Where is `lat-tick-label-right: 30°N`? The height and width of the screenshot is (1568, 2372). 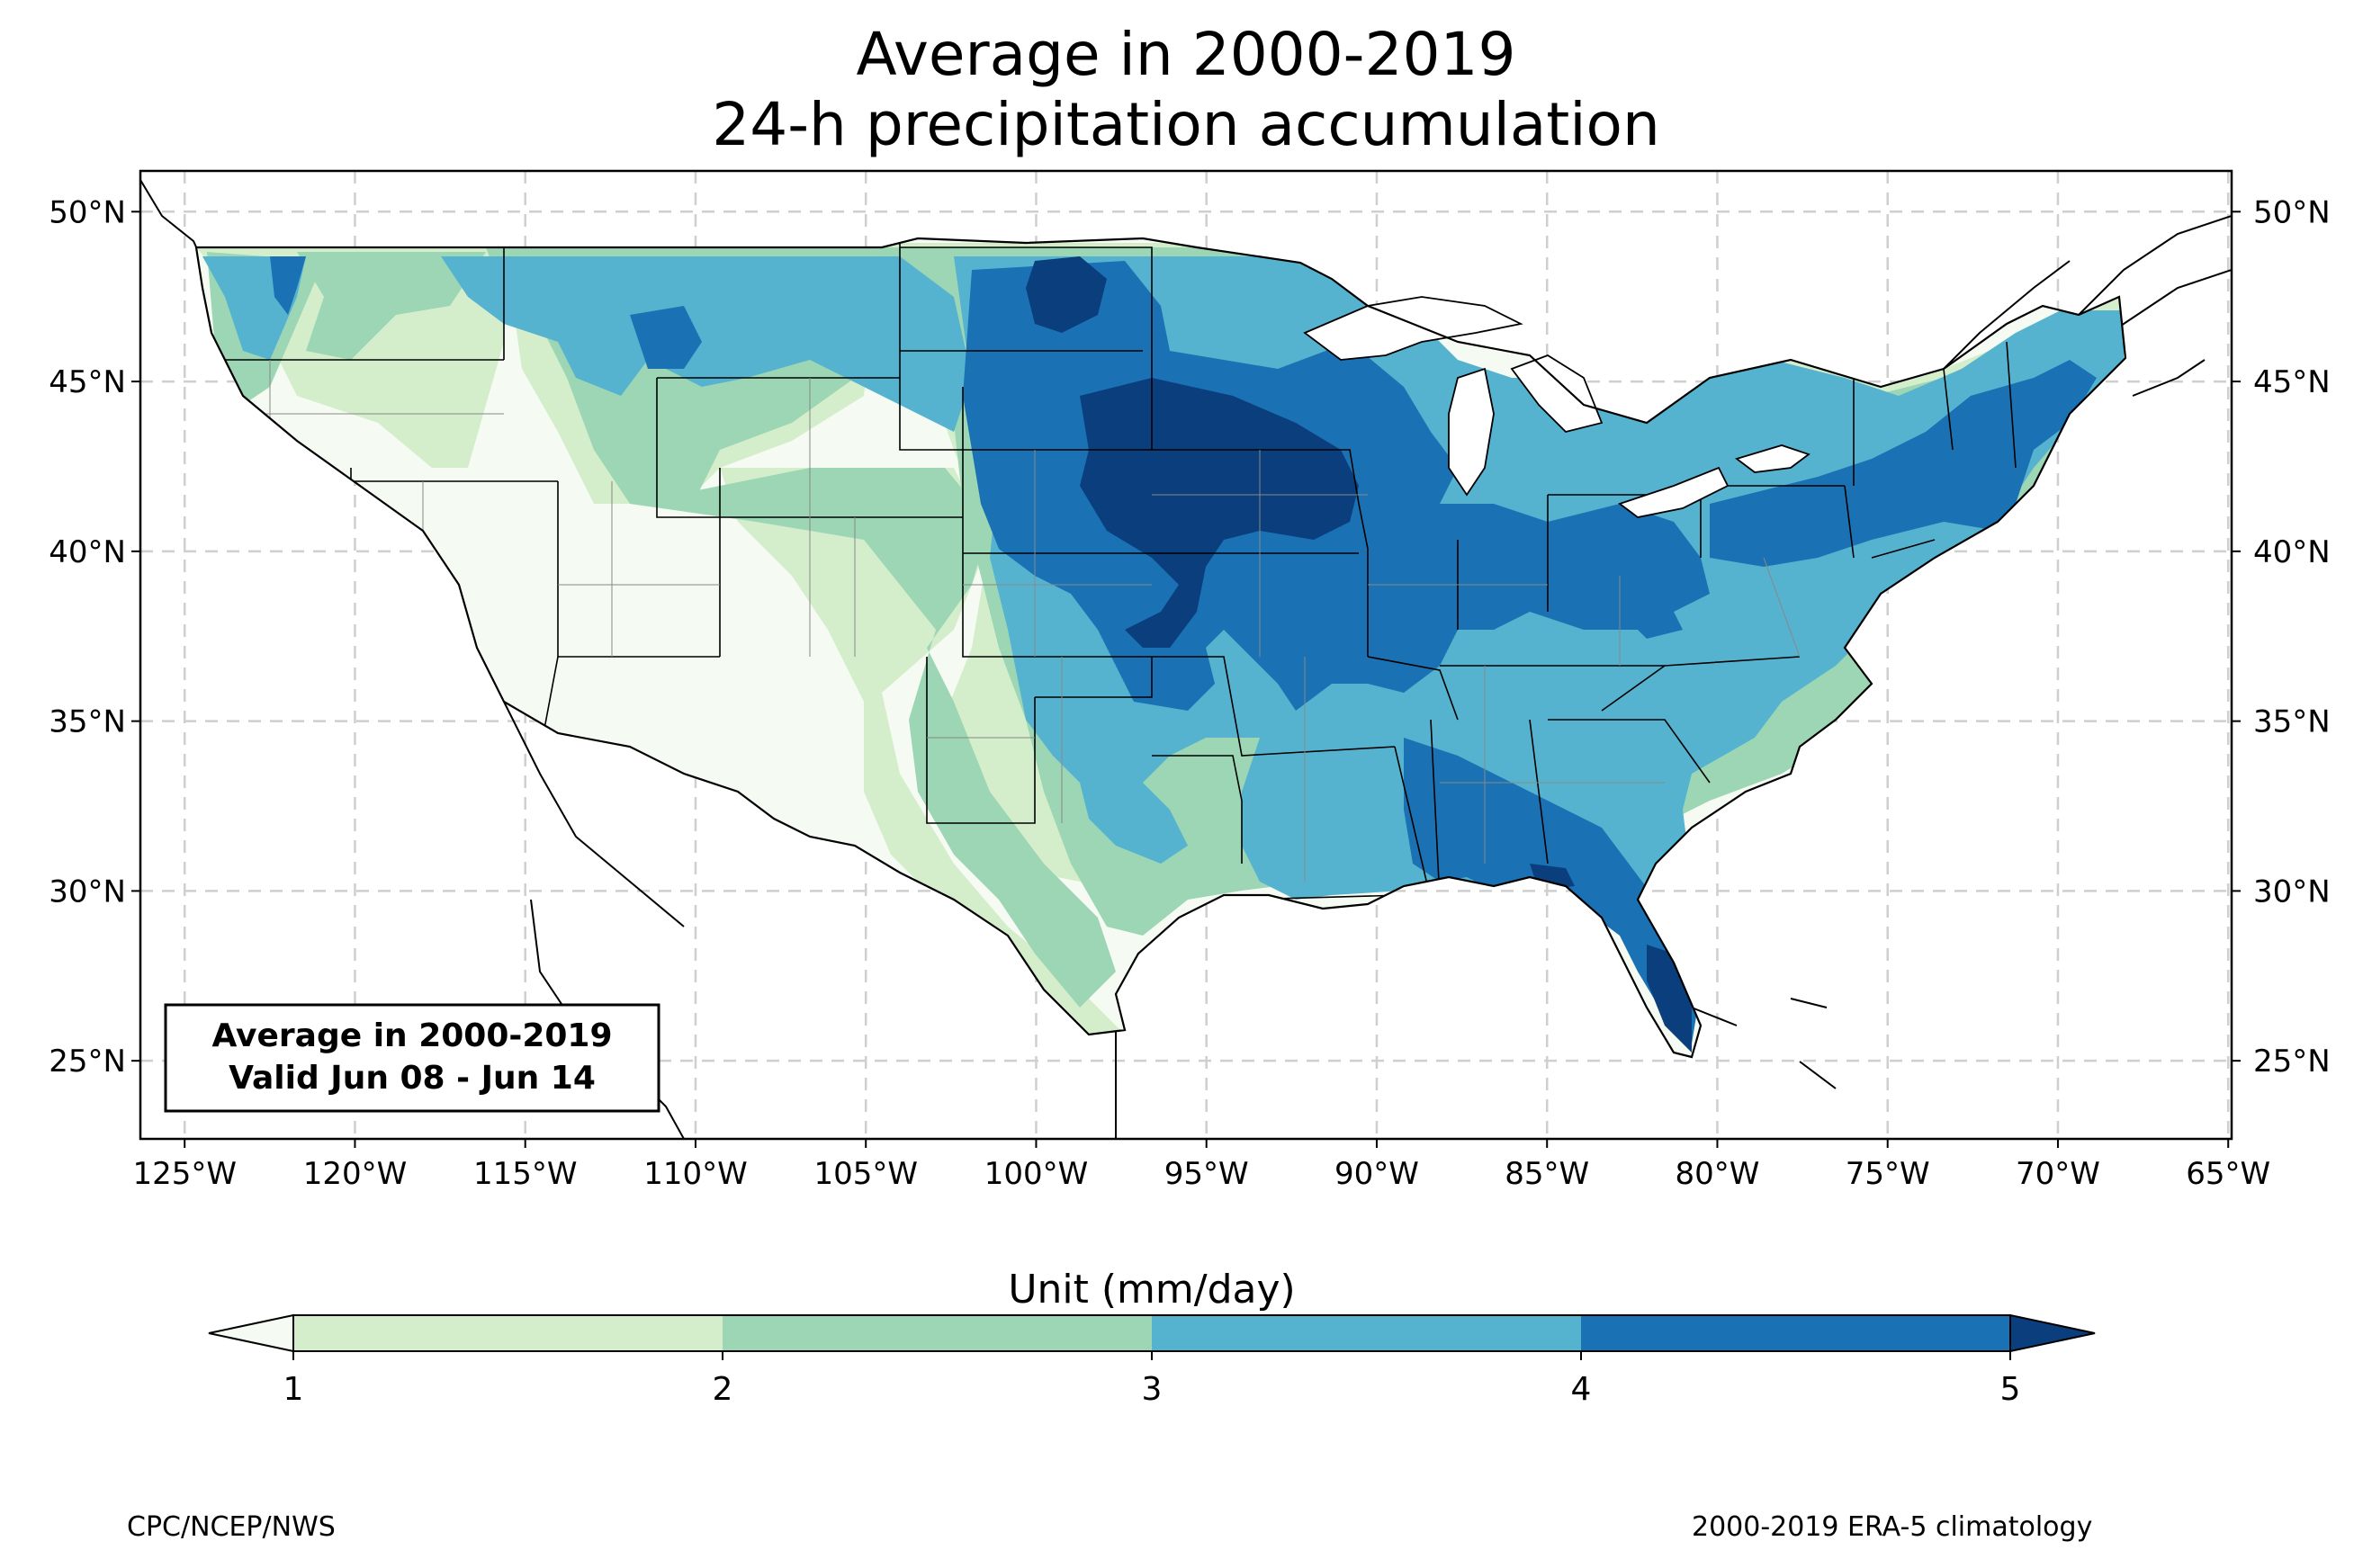 lat-tick-label-right: 30°N is located at coordinates (2292, 891).